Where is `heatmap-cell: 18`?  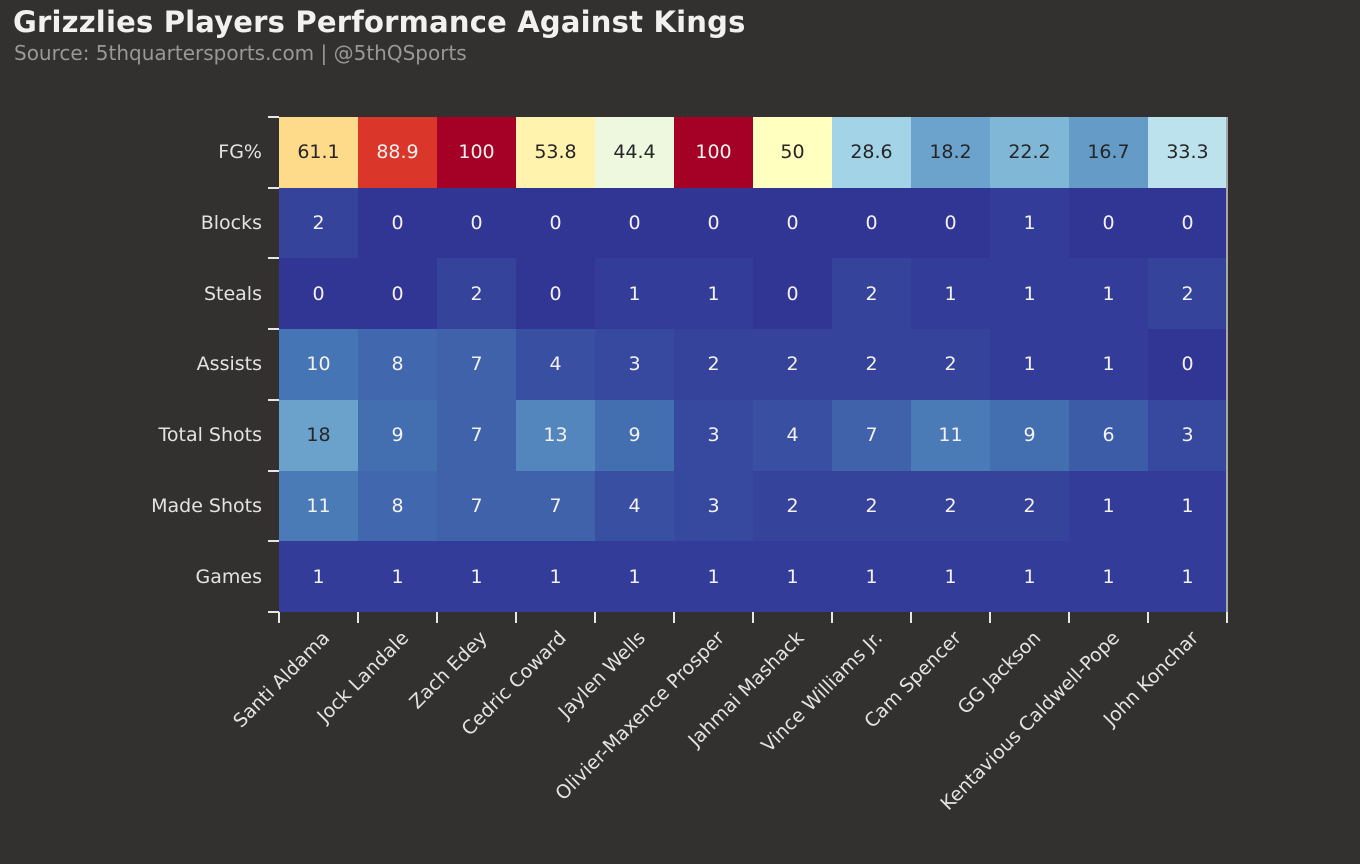 heatmap-cell: 18 is located at coordinates (318, 435).